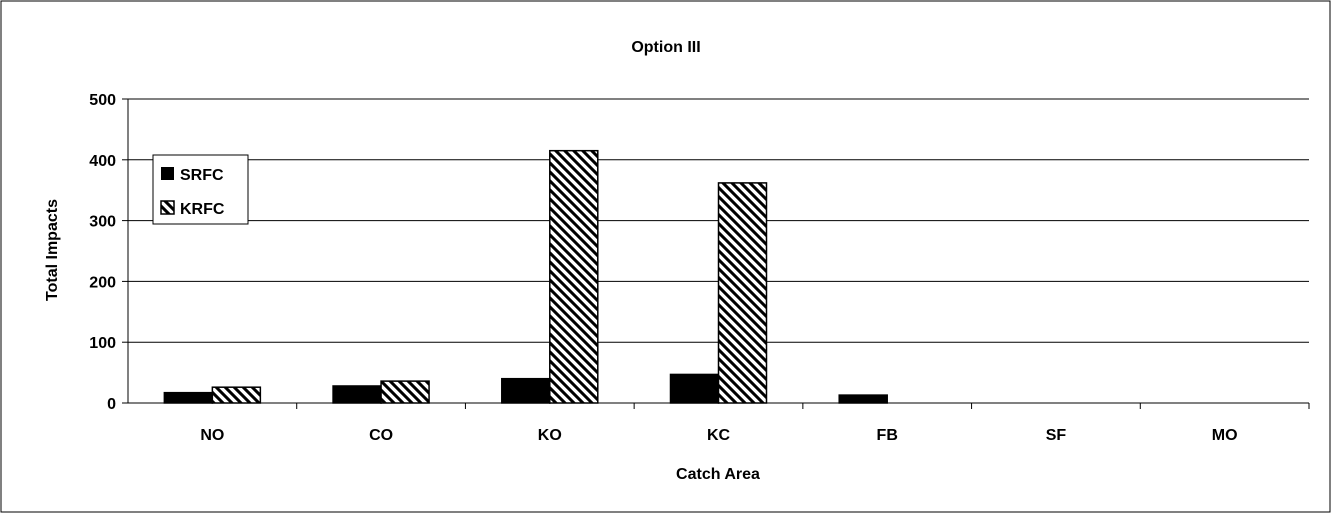  I want to click on bar-krfc-ko, so click(574, 276).